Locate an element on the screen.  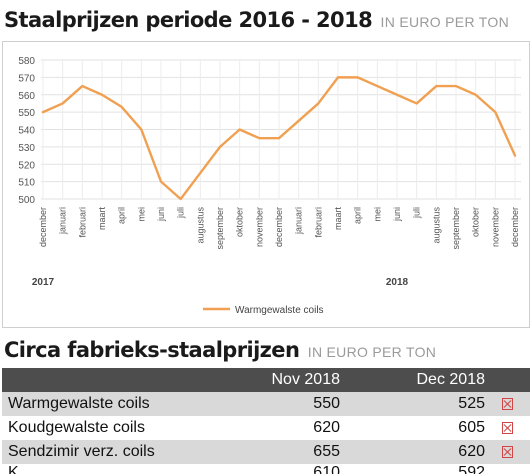
table-title: Circa fabrieks-staalprijzen is located at coordinates (152, 350).